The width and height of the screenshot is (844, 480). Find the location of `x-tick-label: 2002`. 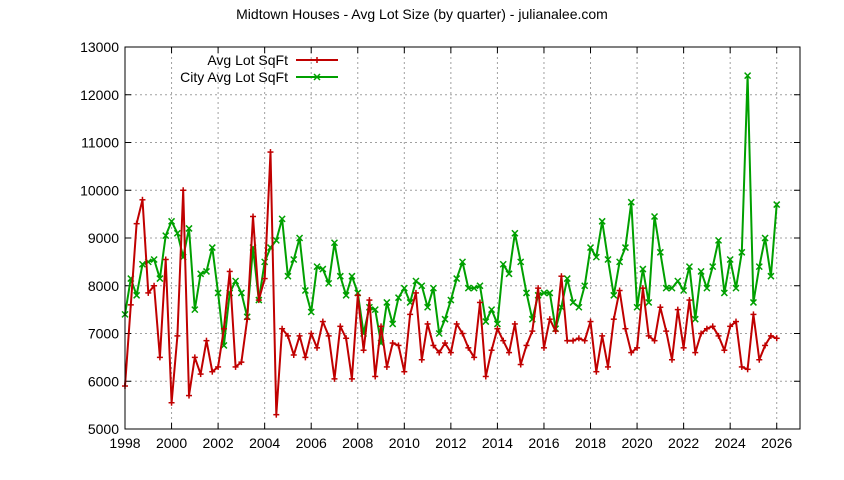

x-tick-label: 2002 is located at coordinates (218, 443).